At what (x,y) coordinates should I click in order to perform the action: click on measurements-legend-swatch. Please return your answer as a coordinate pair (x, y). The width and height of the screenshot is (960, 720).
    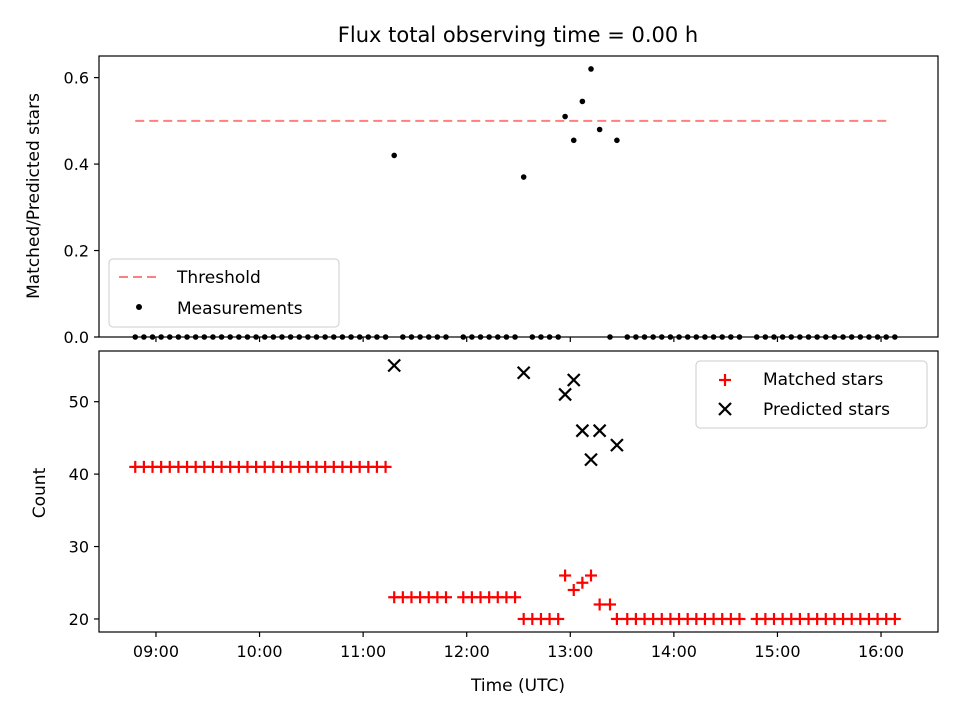
    Looking at the image, I should click on (139, 307).